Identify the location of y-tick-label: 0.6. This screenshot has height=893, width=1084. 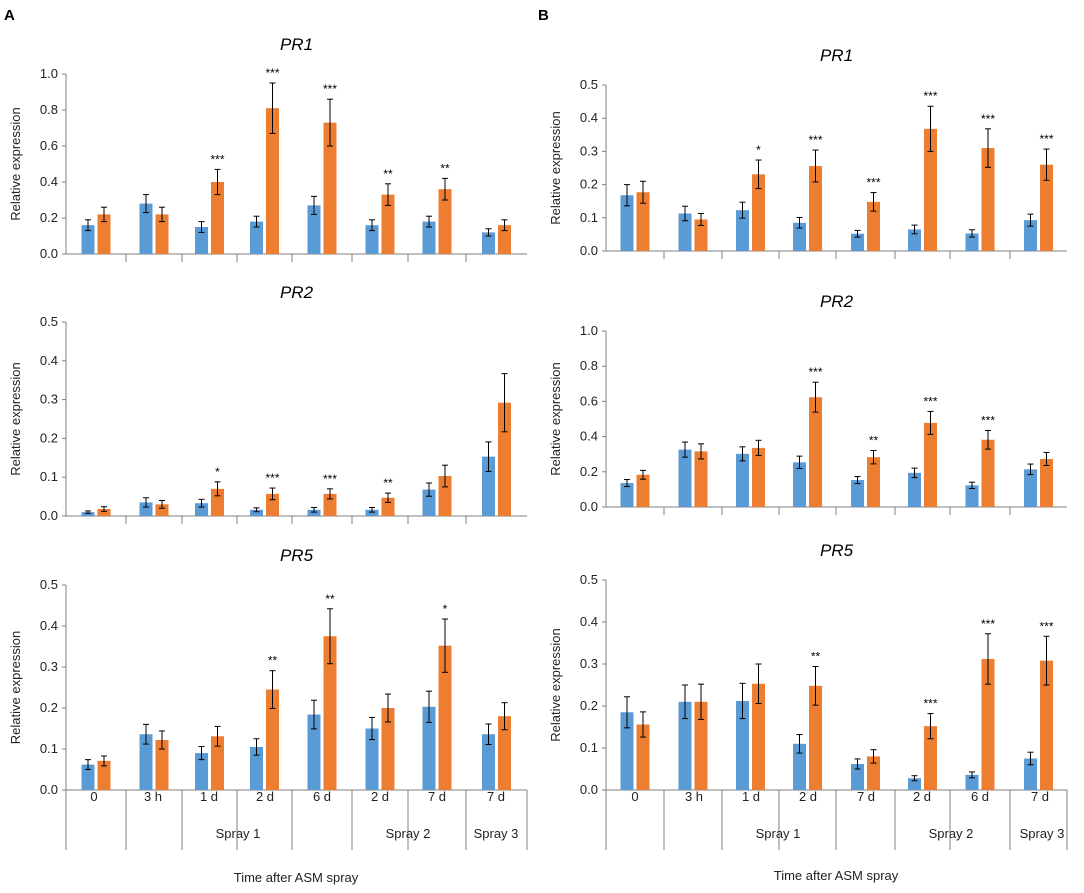
(49, 145).